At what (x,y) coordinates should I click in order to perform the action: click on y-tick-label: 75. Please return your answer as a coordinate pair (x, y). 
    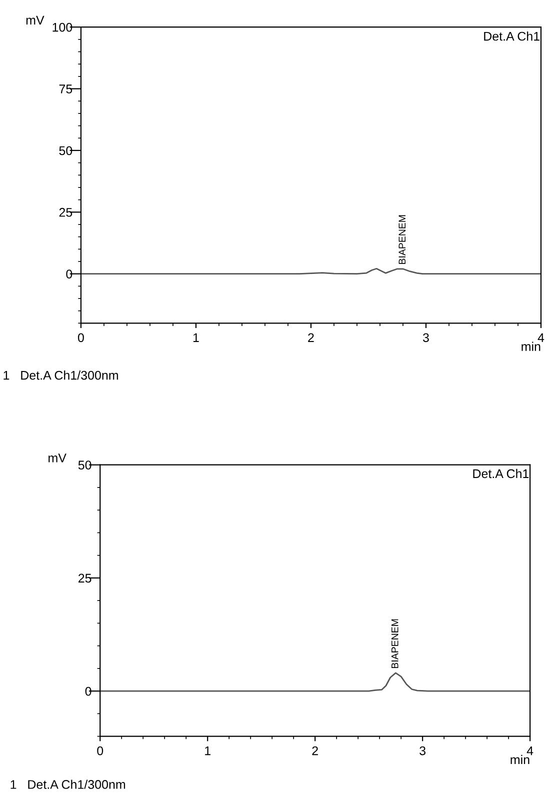
    Looking at the image, I should click on (65, 89).